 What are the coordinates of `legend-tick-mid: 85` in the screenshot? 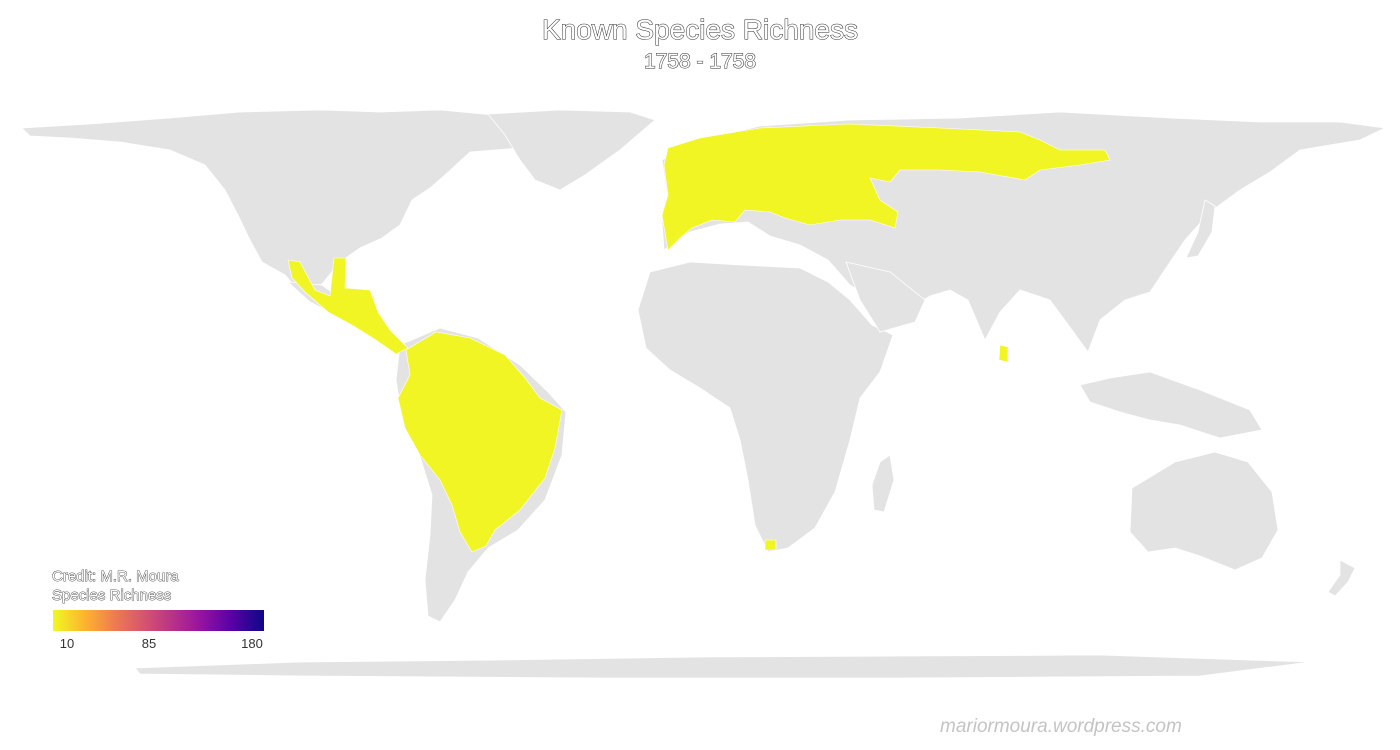 It's located at (149, 643).